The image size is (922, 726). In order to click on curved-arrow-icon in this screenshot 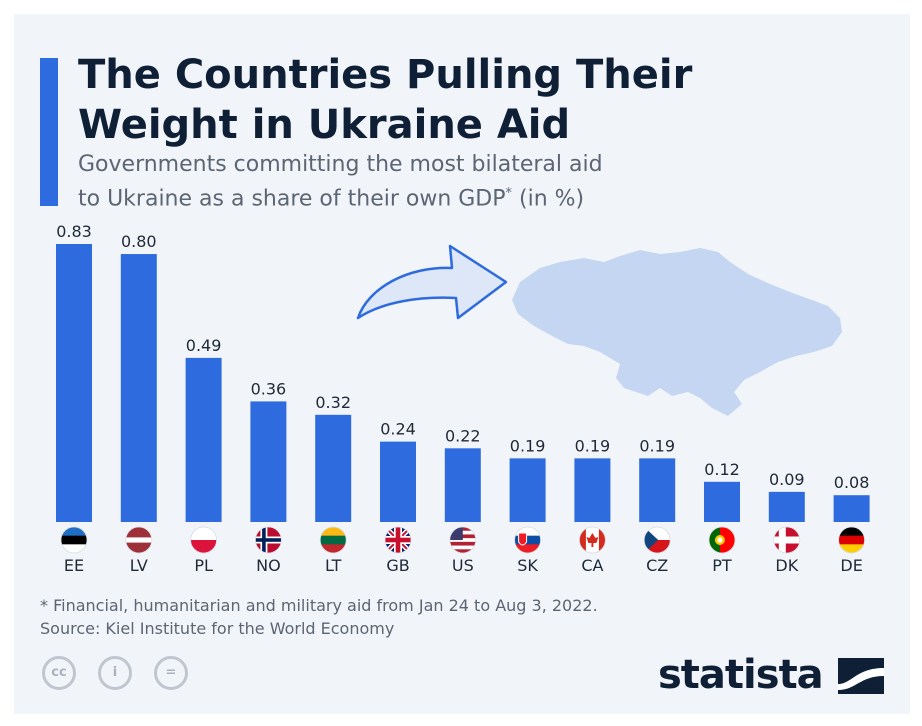, I will do `click(432, 282)`.